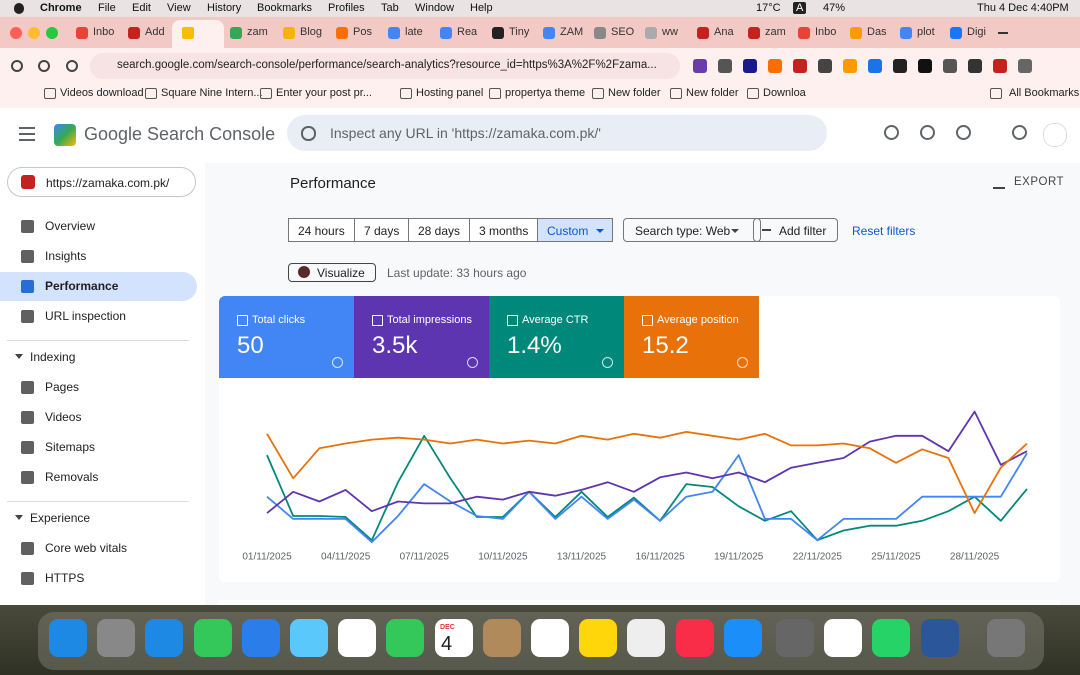 This screenshot has width=1080, height=675. What do you see at coordinates (66, 256) in the screenshot?
I see `nav-item: Insights` at bounding box center [66, 256].